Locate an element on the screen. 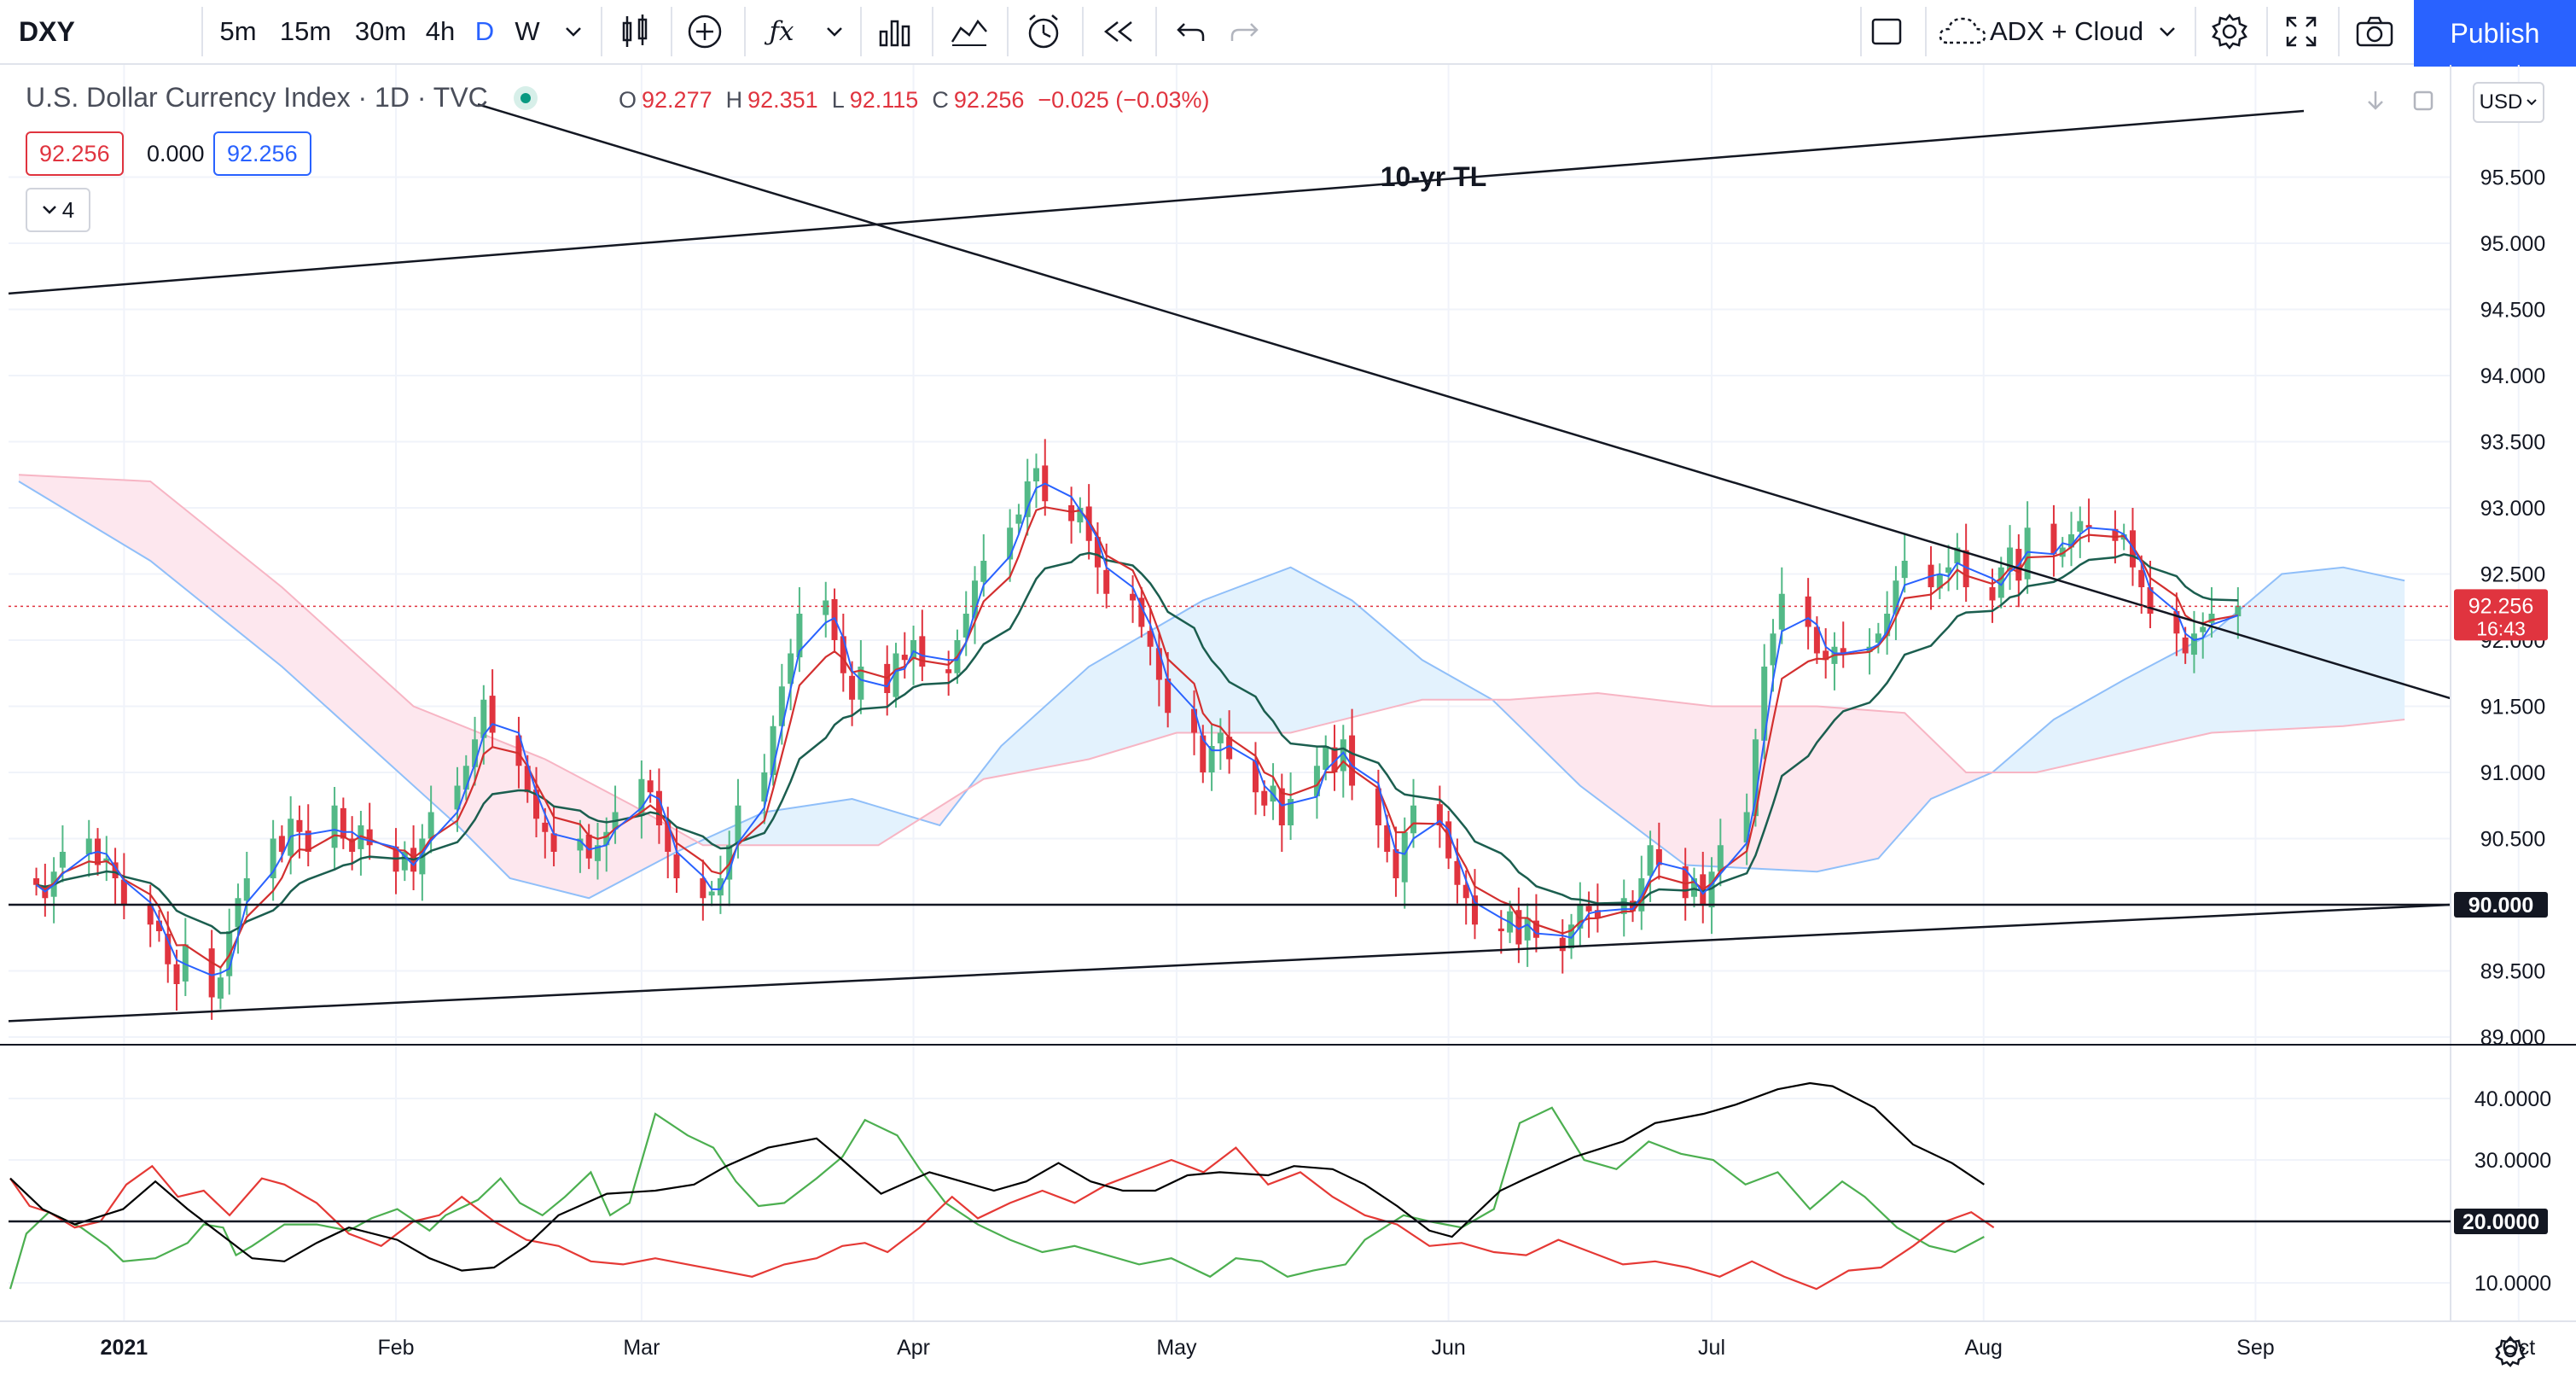 This screenshot has height=1381, width=2576. level-tag-value: 90.000 is located at coordinates (2500, 906).